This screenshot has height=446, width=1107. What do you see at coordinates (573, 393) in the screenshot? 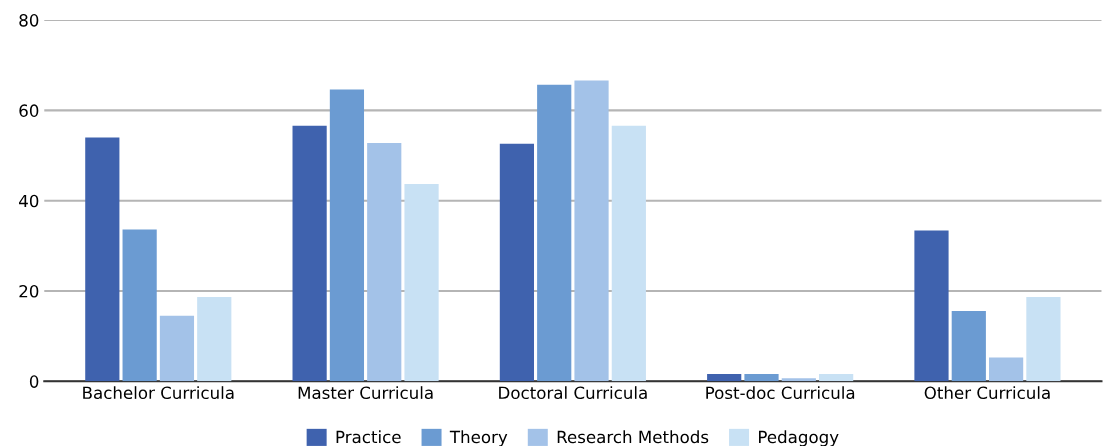
I see `x-tick-label: Doctoral Curricula` at bounding box center [573, 393].